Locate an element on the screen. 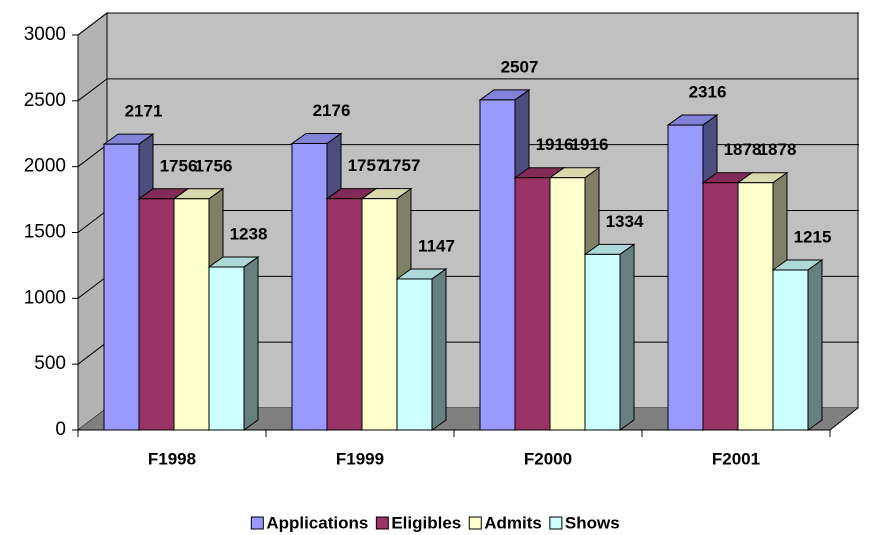 The image size is (871, 535). data-label: 1147 is located at coordinates (436, 245).